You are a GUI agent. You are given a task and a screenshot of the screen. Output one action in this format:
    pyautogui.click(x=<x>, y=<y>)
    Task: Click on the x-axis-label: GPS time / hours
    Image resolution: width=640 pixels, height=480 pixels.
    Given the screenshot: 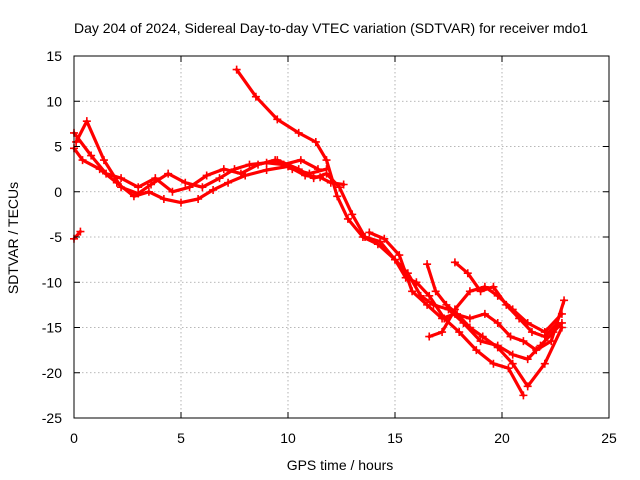 What is the action you would take?
    pyautogui.click(x=340, y=465)
    